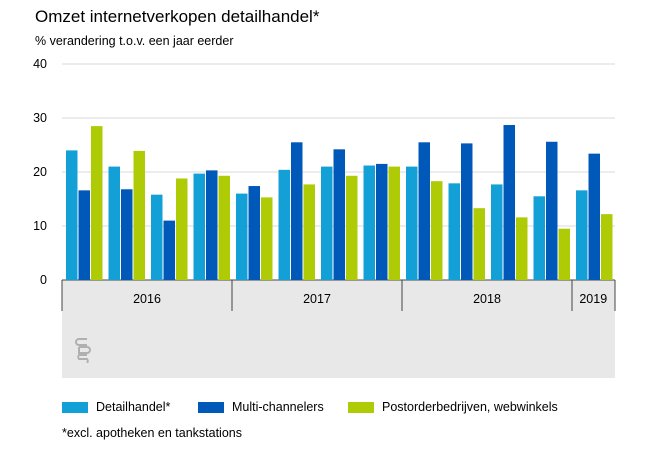  Describe the element at coordinates (43, 280) in the screenshot. I see `y-tick-label: 0` at that location.